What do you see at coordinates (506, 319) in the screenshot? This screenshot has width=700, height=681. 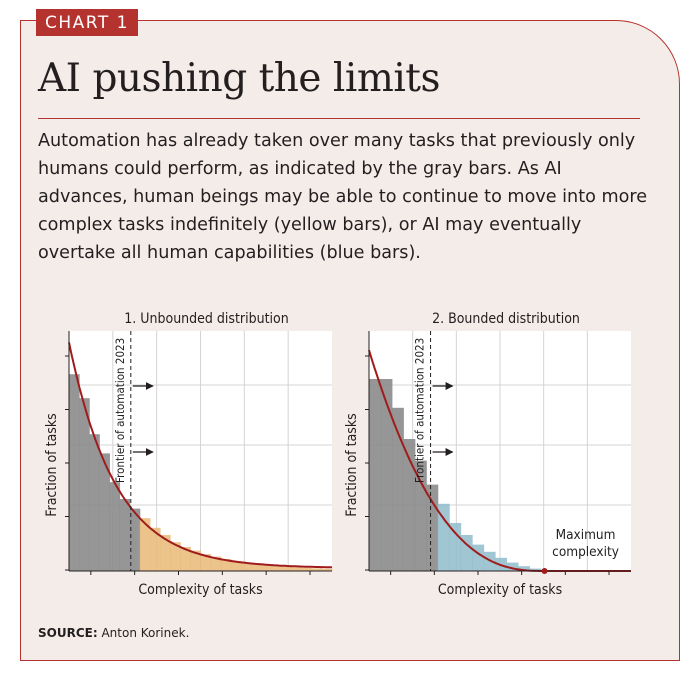 I see `panel-2-title: 2. Bounded distribution` at bounding box center [506, 319].